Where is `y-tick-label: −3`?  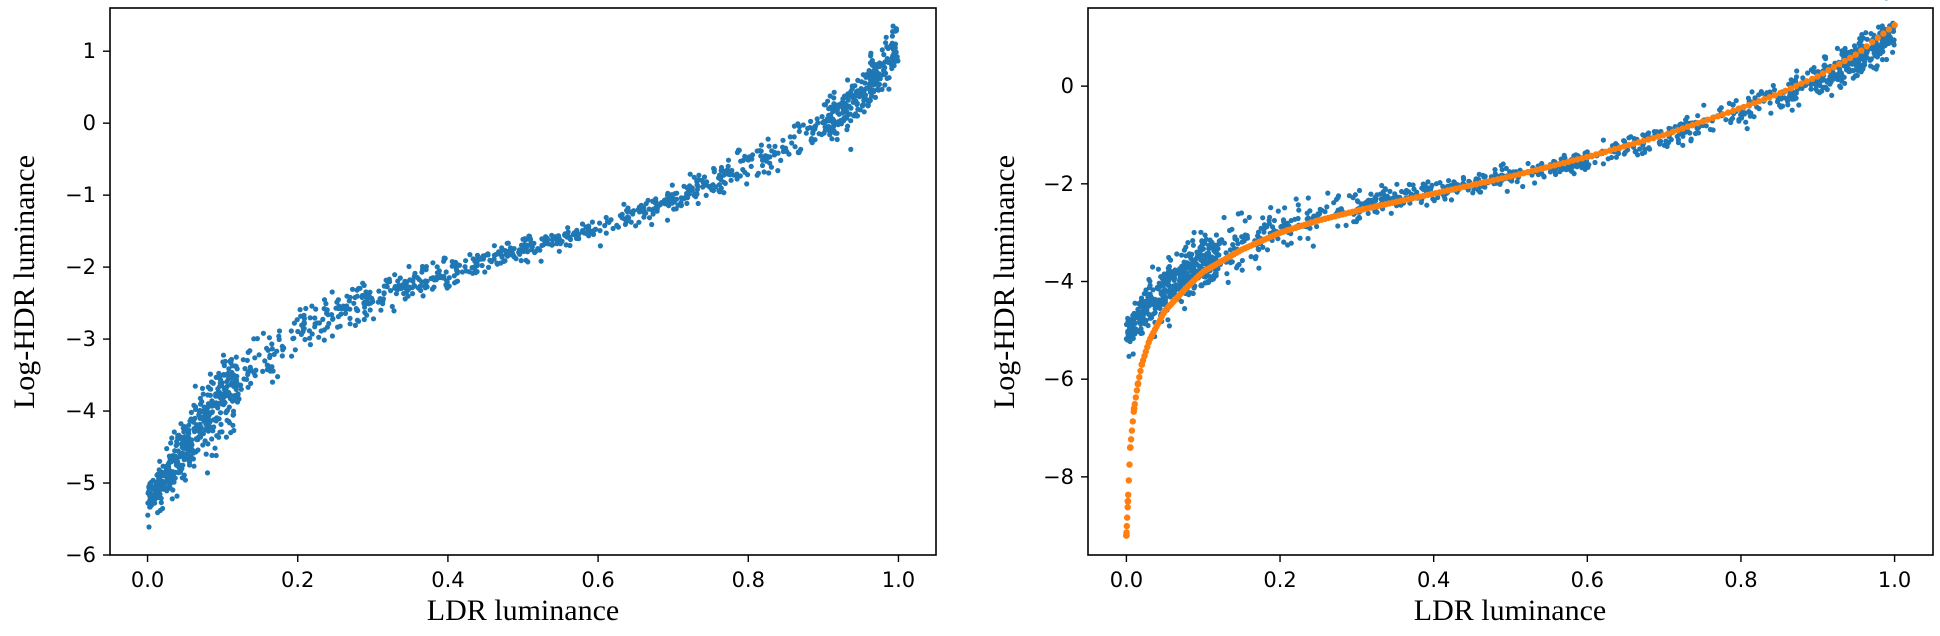 y-tick-label: −3 is located at coordinates (80, 339).